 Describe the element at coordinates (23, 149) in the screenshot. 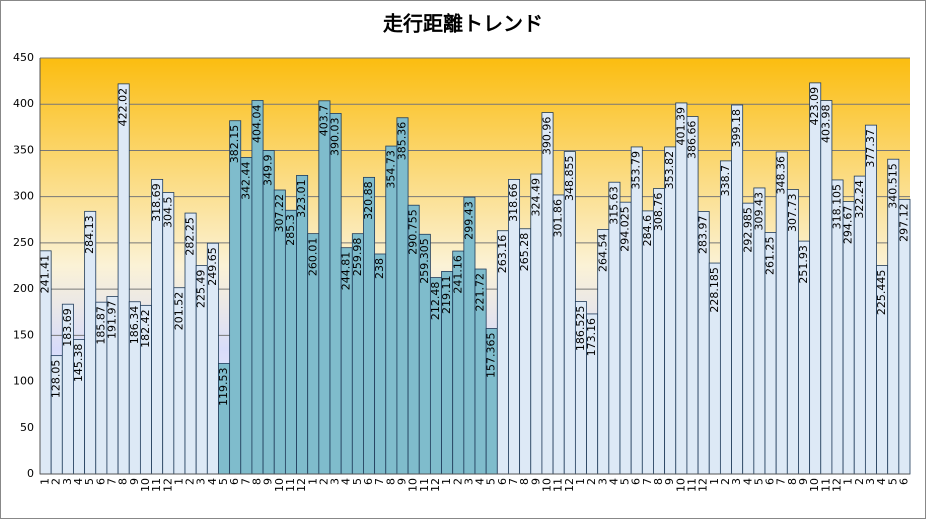

I see `y-tick-label: 350` at that location.